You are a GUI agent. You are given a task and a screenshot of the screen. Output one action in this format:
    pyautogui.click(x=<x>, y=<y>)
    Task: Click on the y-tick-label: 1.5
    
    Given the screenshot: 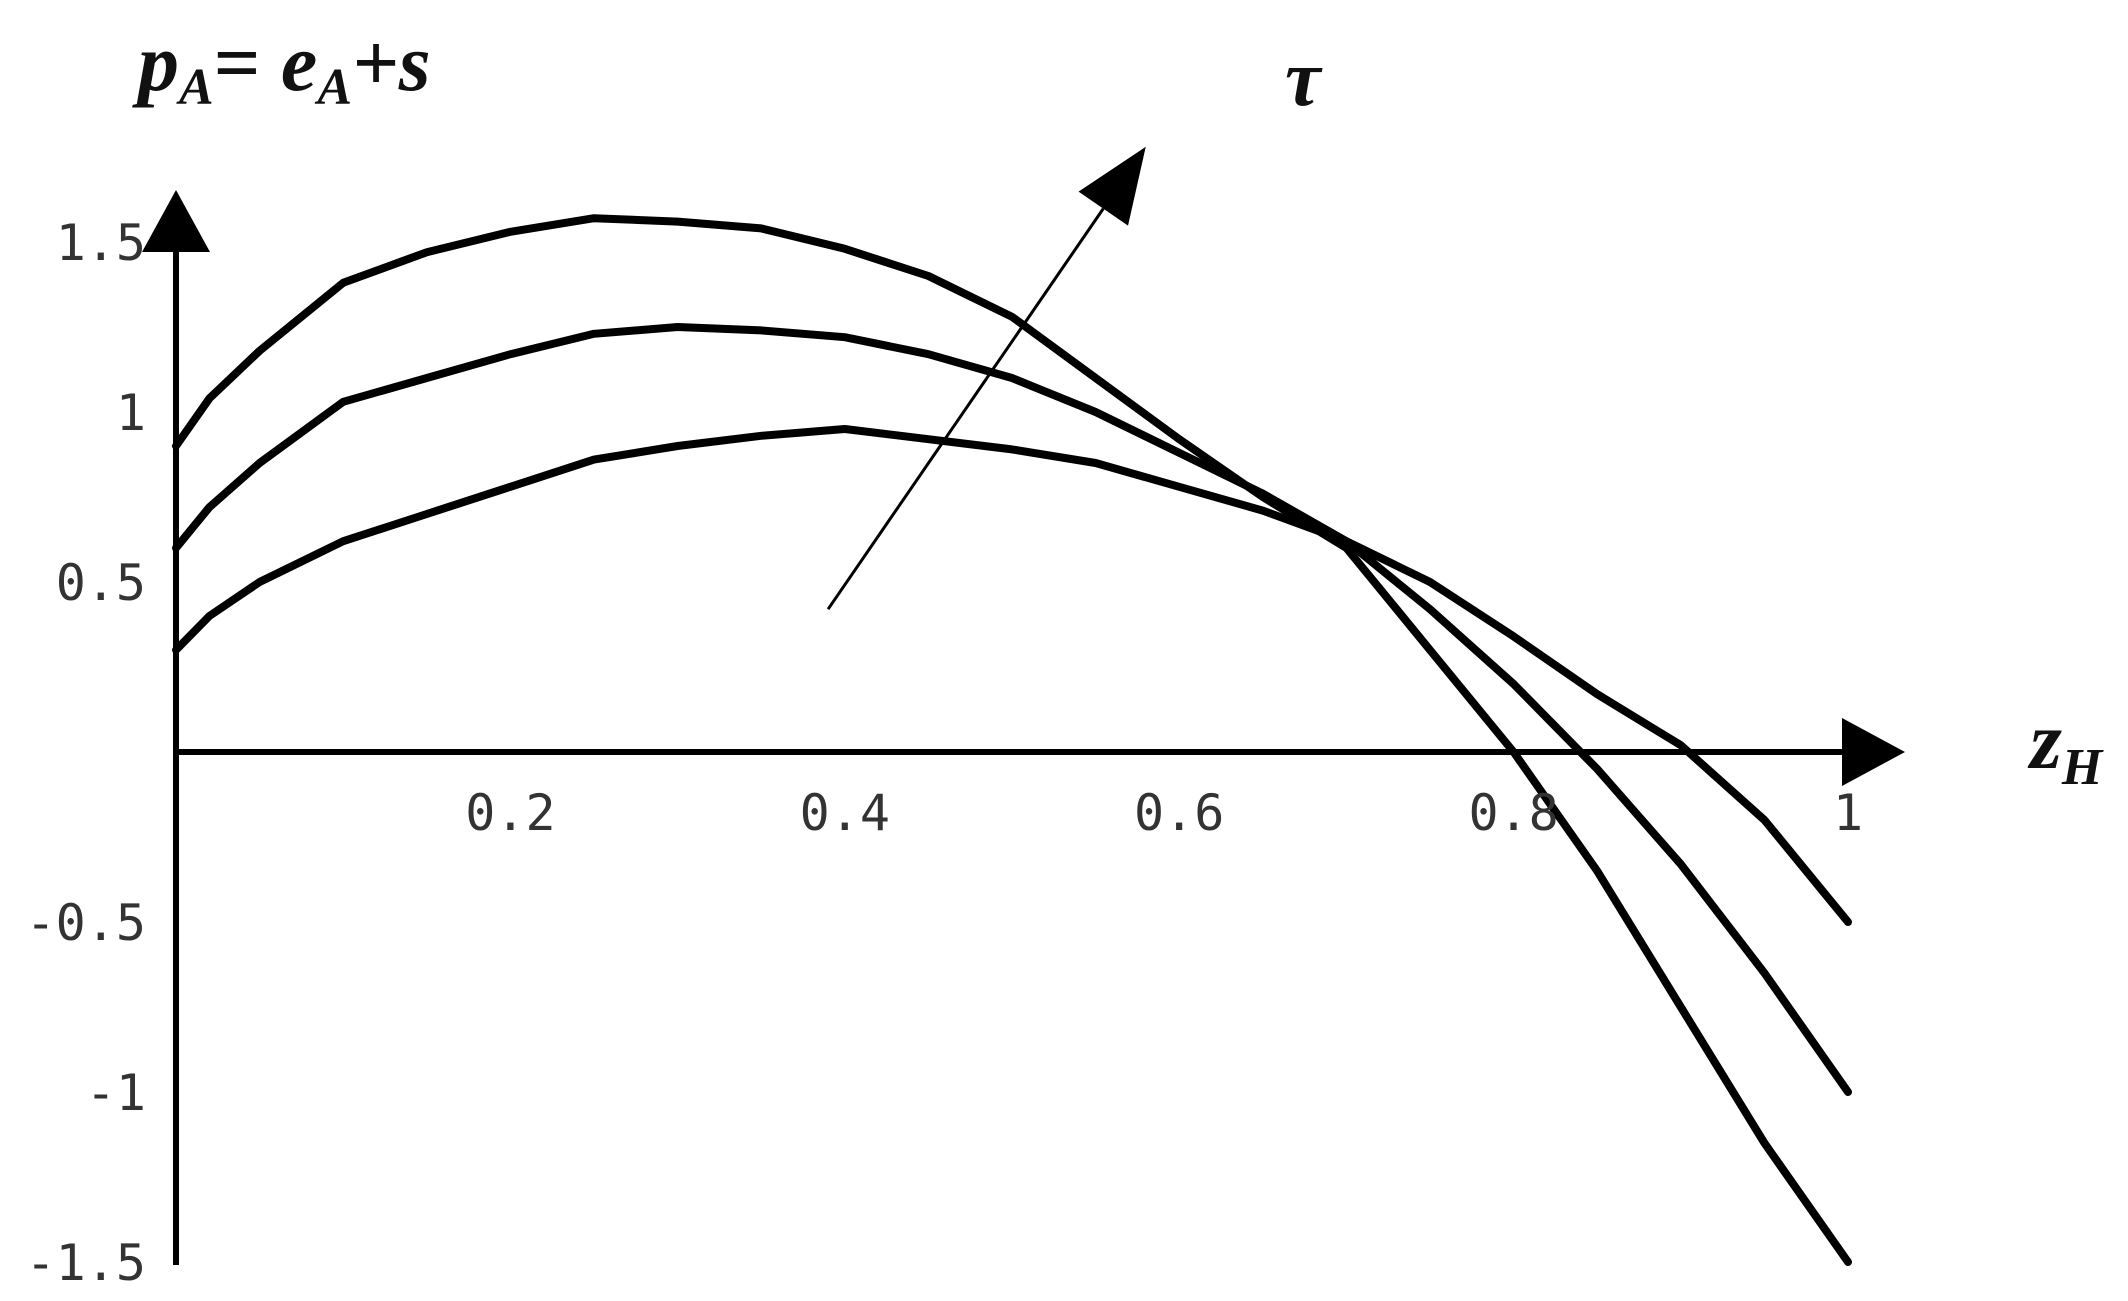 What is the action you would take?
    pyautogui.click(x=101, y=243)
    